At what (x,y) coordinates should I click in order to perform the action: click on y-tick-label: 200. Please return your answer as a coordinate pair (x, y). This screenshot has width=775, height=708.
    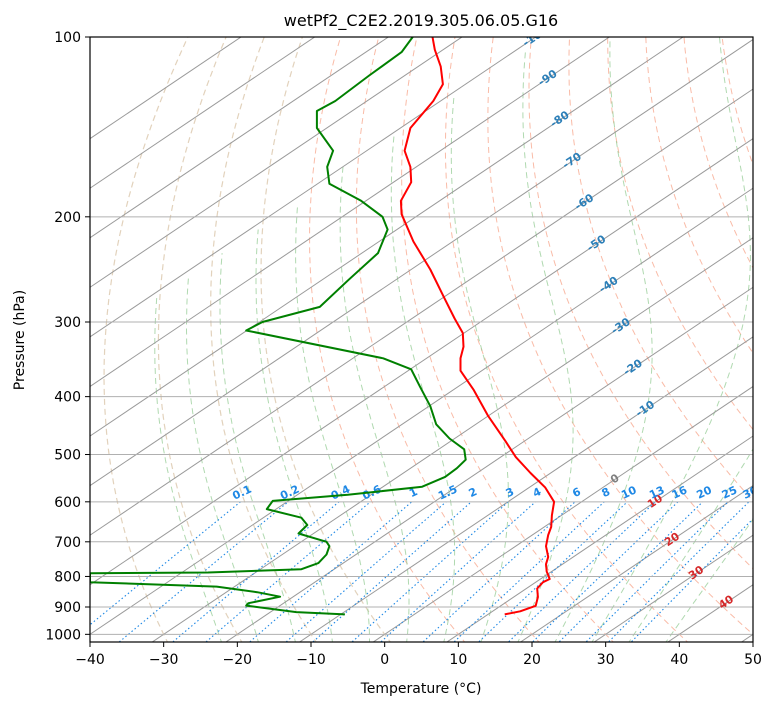
    Looking at the image, I should click on (67, 218).